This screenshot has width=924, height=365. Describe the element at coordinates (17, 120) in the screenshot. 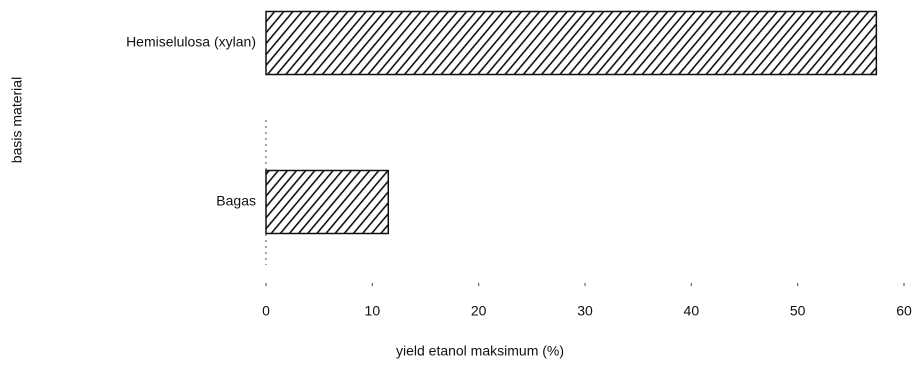

I see `y-axis-label: basis material` at that location.